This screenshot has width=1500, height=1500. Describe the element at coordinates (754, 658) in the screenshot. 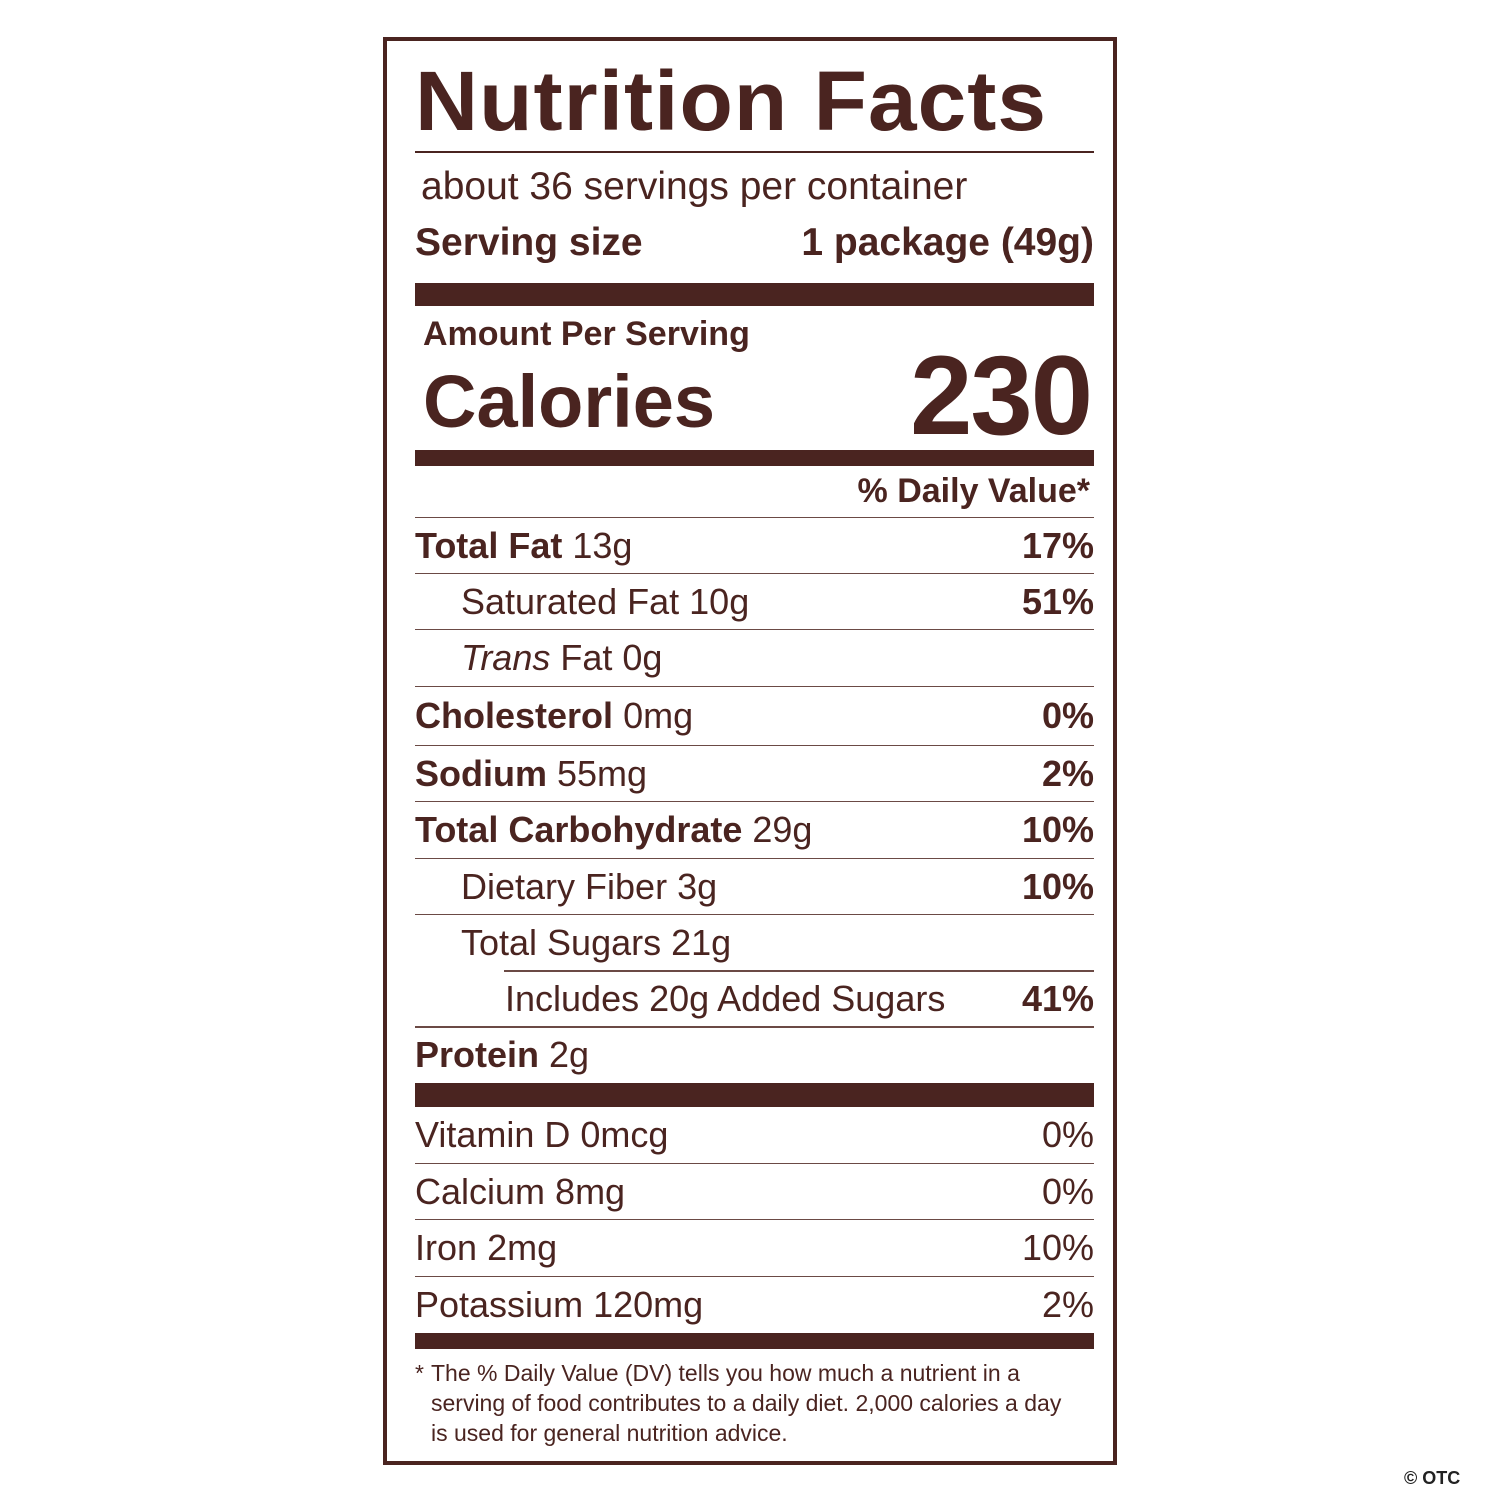

I see `nutrient-row-trans-fat: Trans Fat 0g` at that location.